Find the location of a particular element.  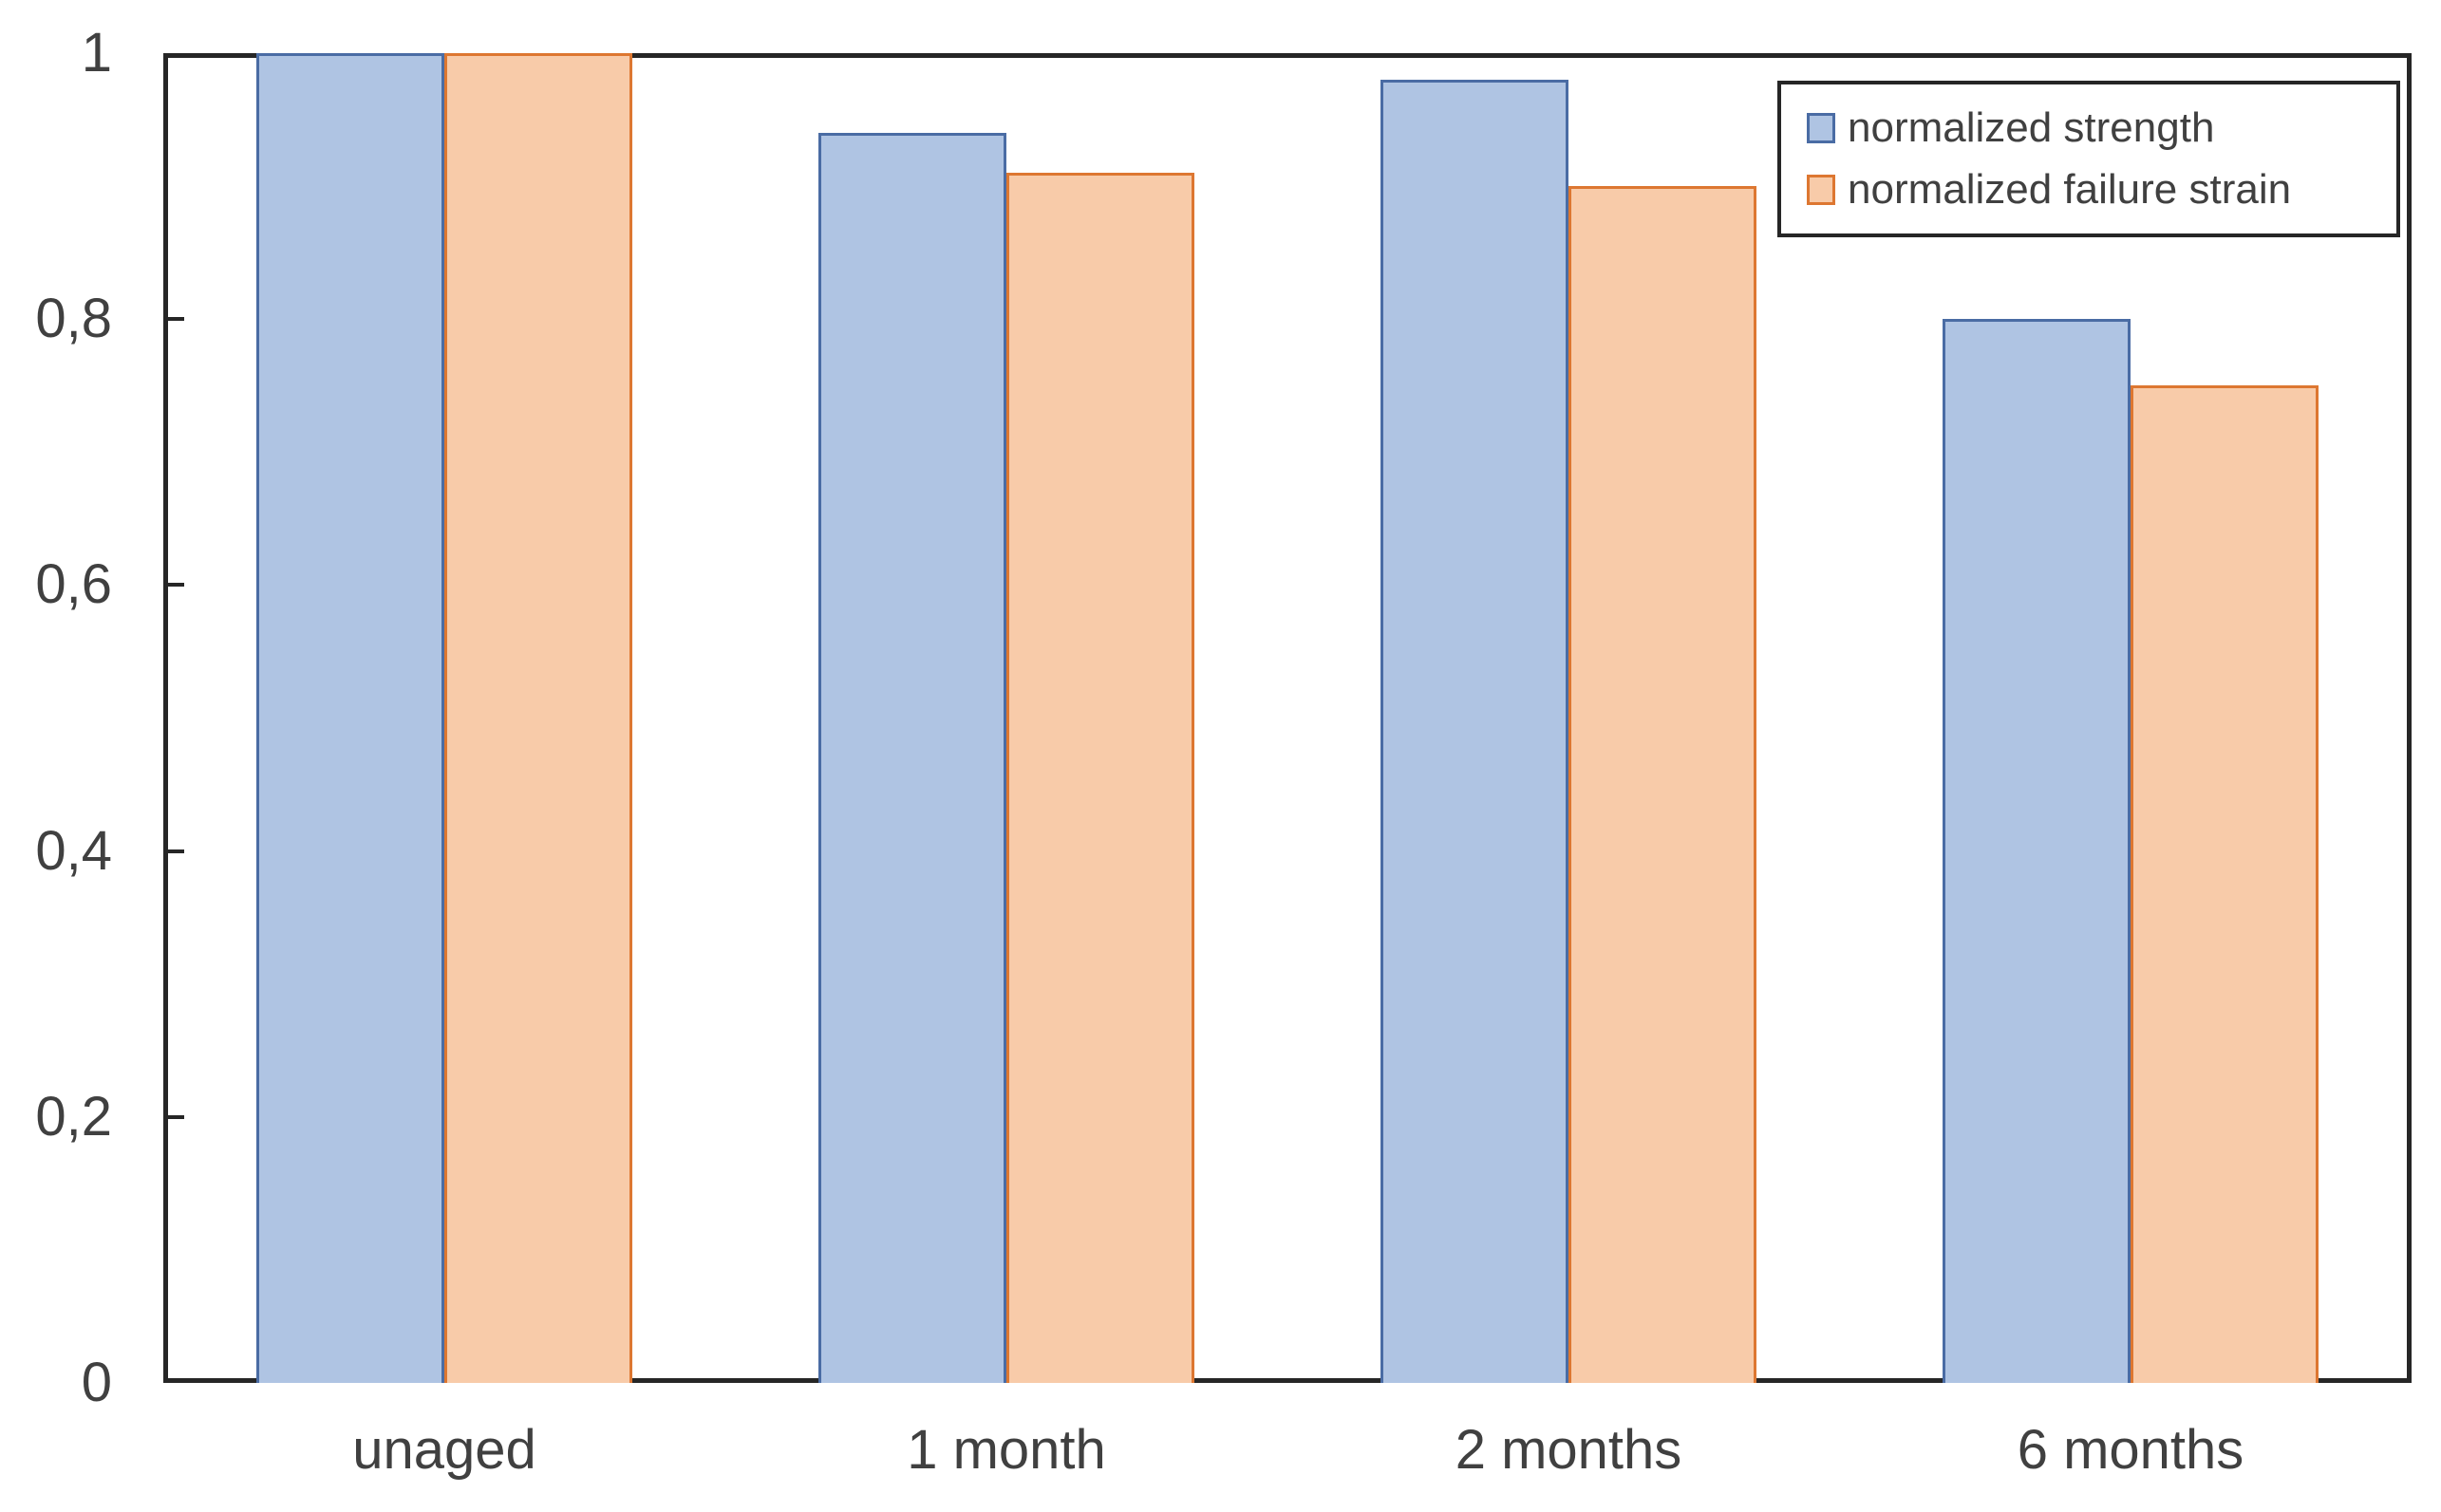

y-tick-label: 0,8 is located at coordinates (73, 319).